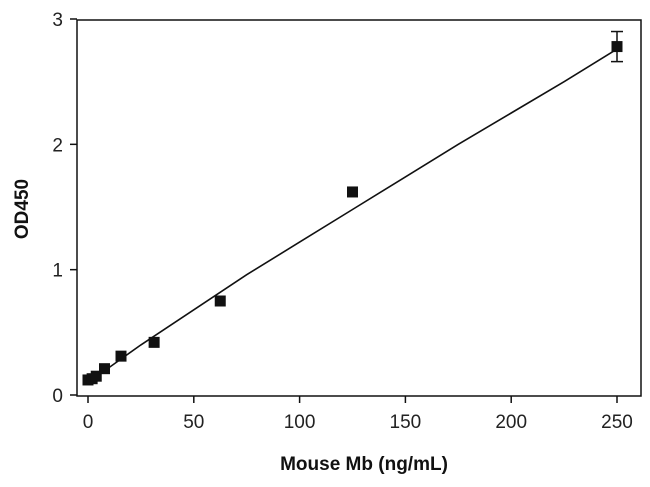  What do you see at coordinates (511, 422) in the screenshot?
I see `x-tick-label: 200` at bounding box center [511, 422].